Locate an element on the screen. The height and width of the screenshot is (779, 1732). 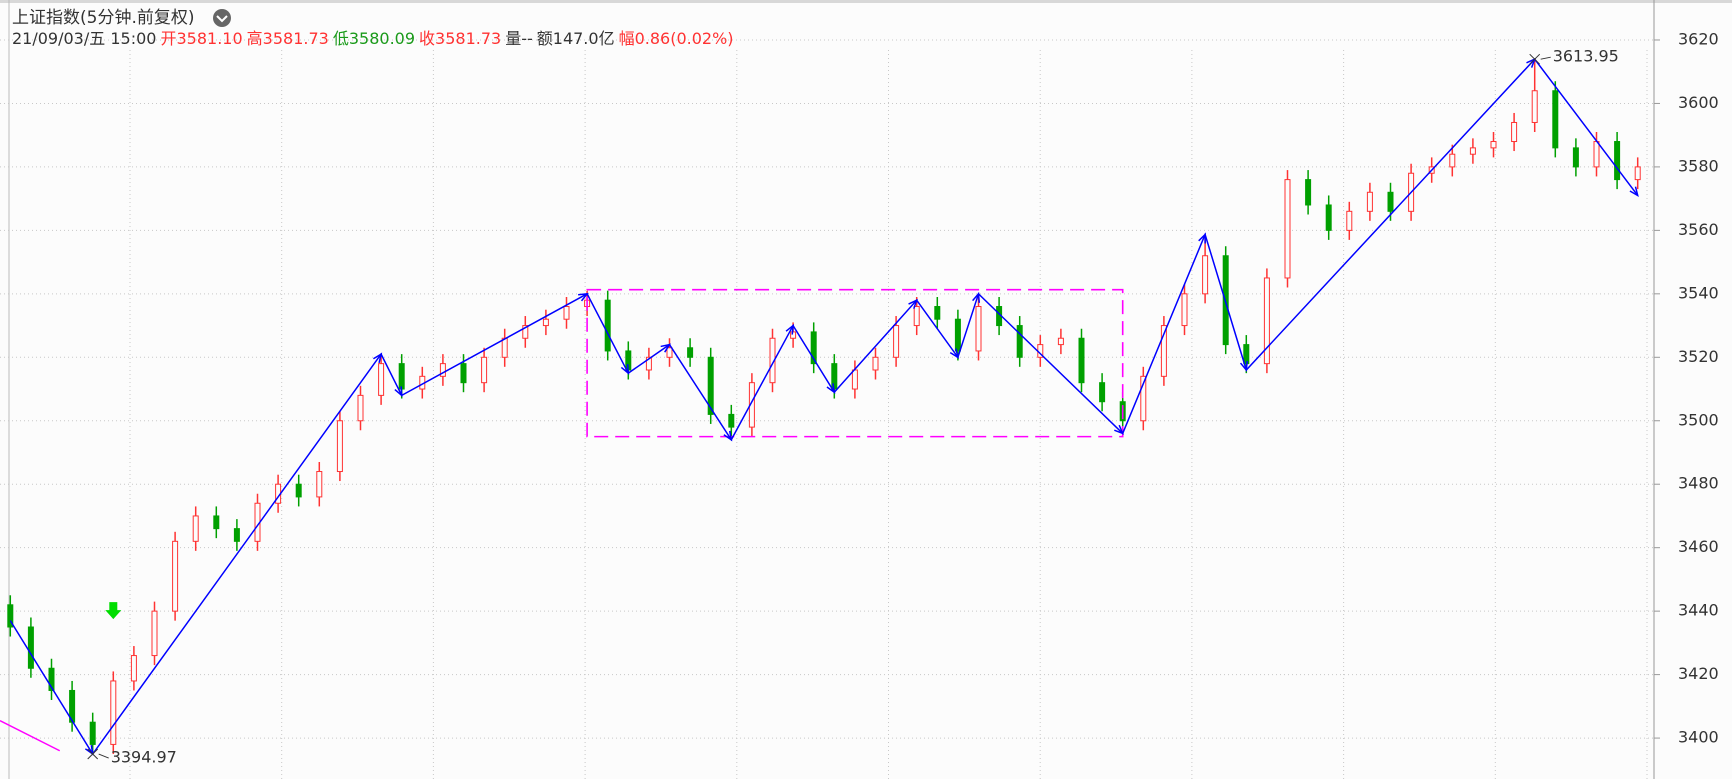
y-tick-label: 3440 is located at coordinates (1698, 610).